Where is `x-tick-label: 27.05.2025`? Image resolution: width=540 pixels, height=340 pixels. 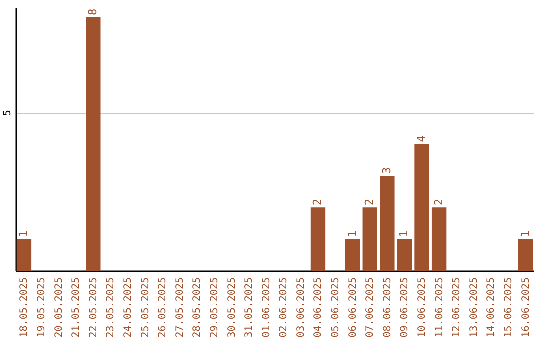 x-tick-label: 27.05.2025 is located at coordinates (180, 308).